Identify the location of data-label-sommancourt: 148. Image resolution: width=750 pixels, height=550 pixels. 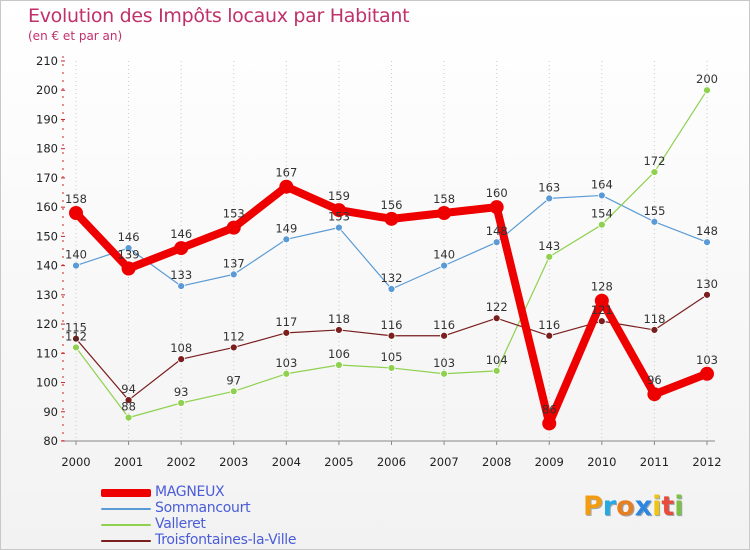
(497, 231).